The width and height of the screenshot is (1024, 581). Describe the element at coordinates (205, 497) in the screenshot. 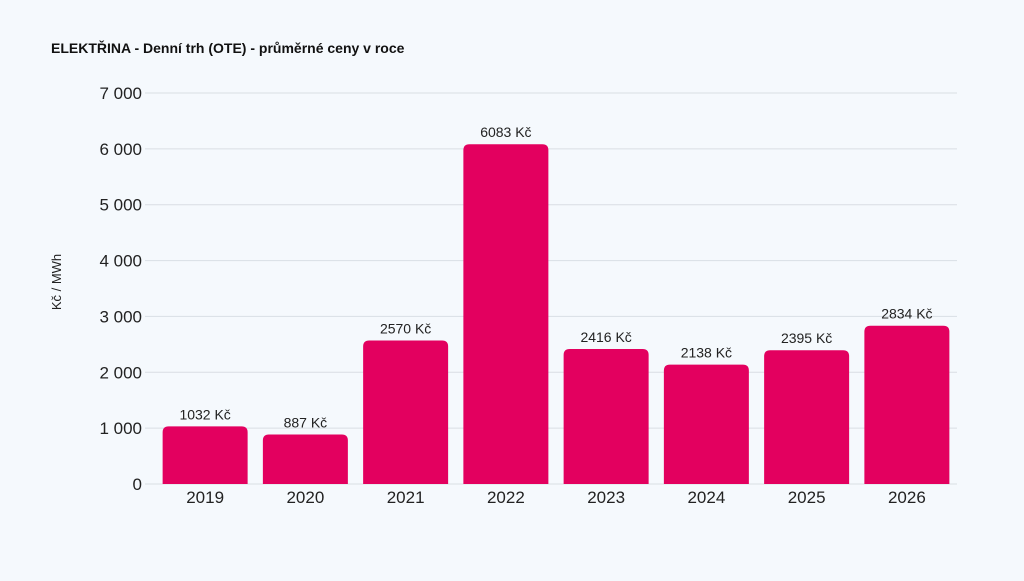

I see `x-tick-label: 2019` at that location.